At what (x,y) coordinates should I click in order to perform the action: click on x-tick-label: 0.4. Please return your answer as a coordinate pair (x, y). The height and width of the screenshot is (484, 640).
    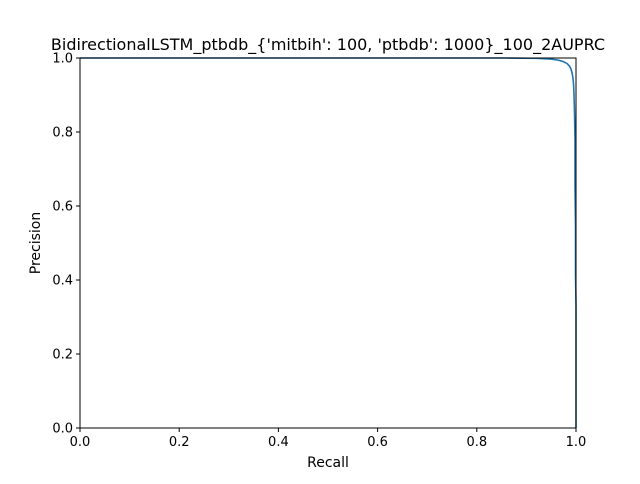
    Looking at the image, I should click on (278, 442).